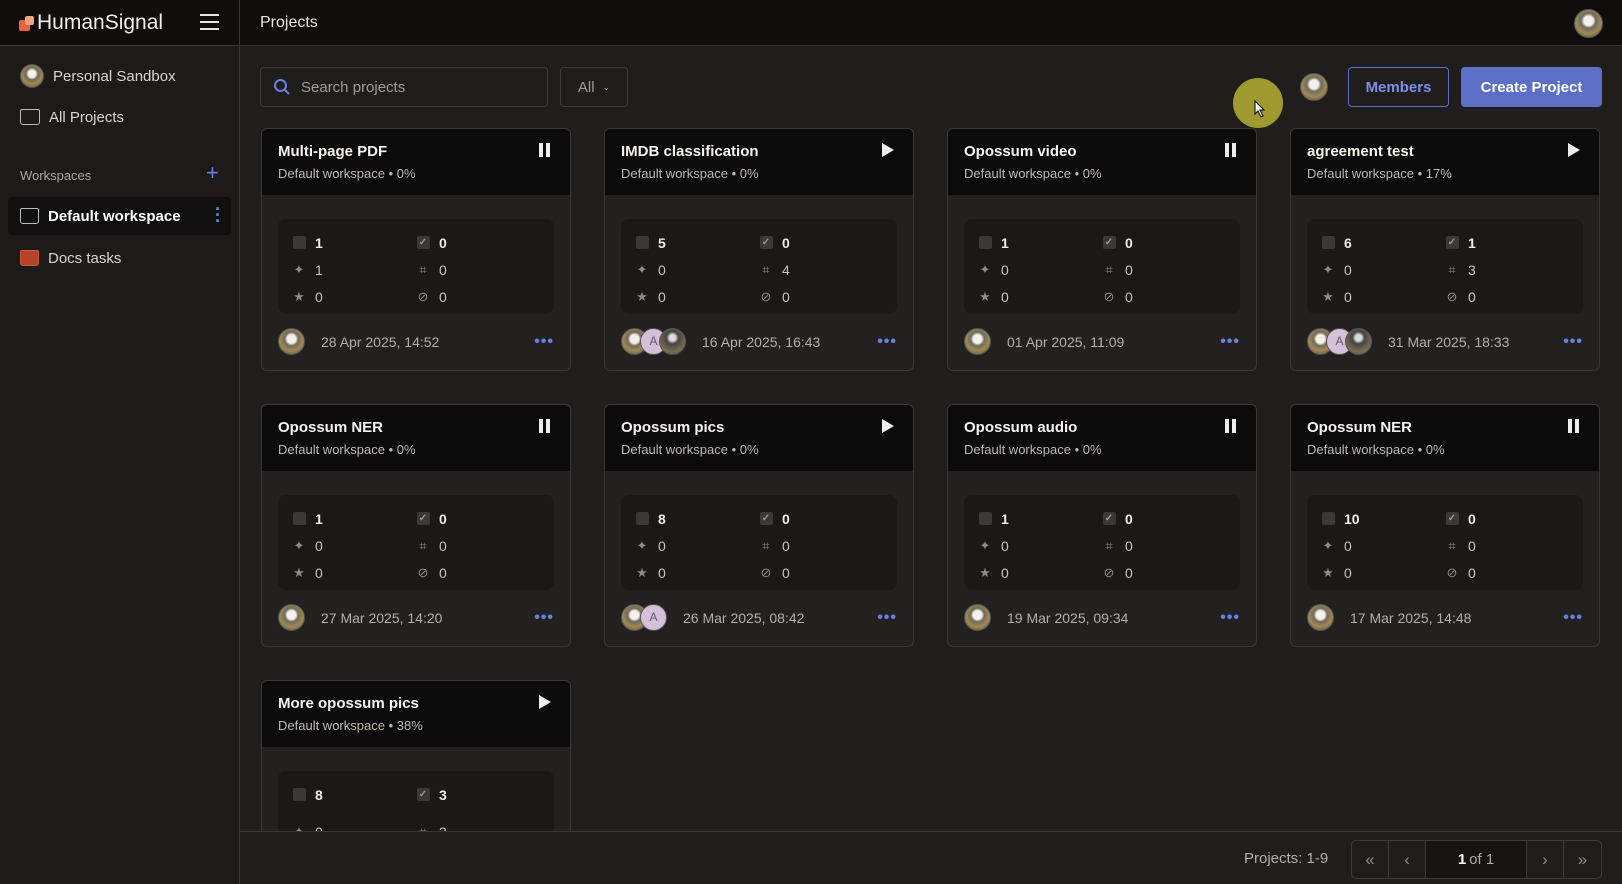 This screenshot has height=884, width=1622. I want to click on next-page-icon: ›, so click(1545, 859).